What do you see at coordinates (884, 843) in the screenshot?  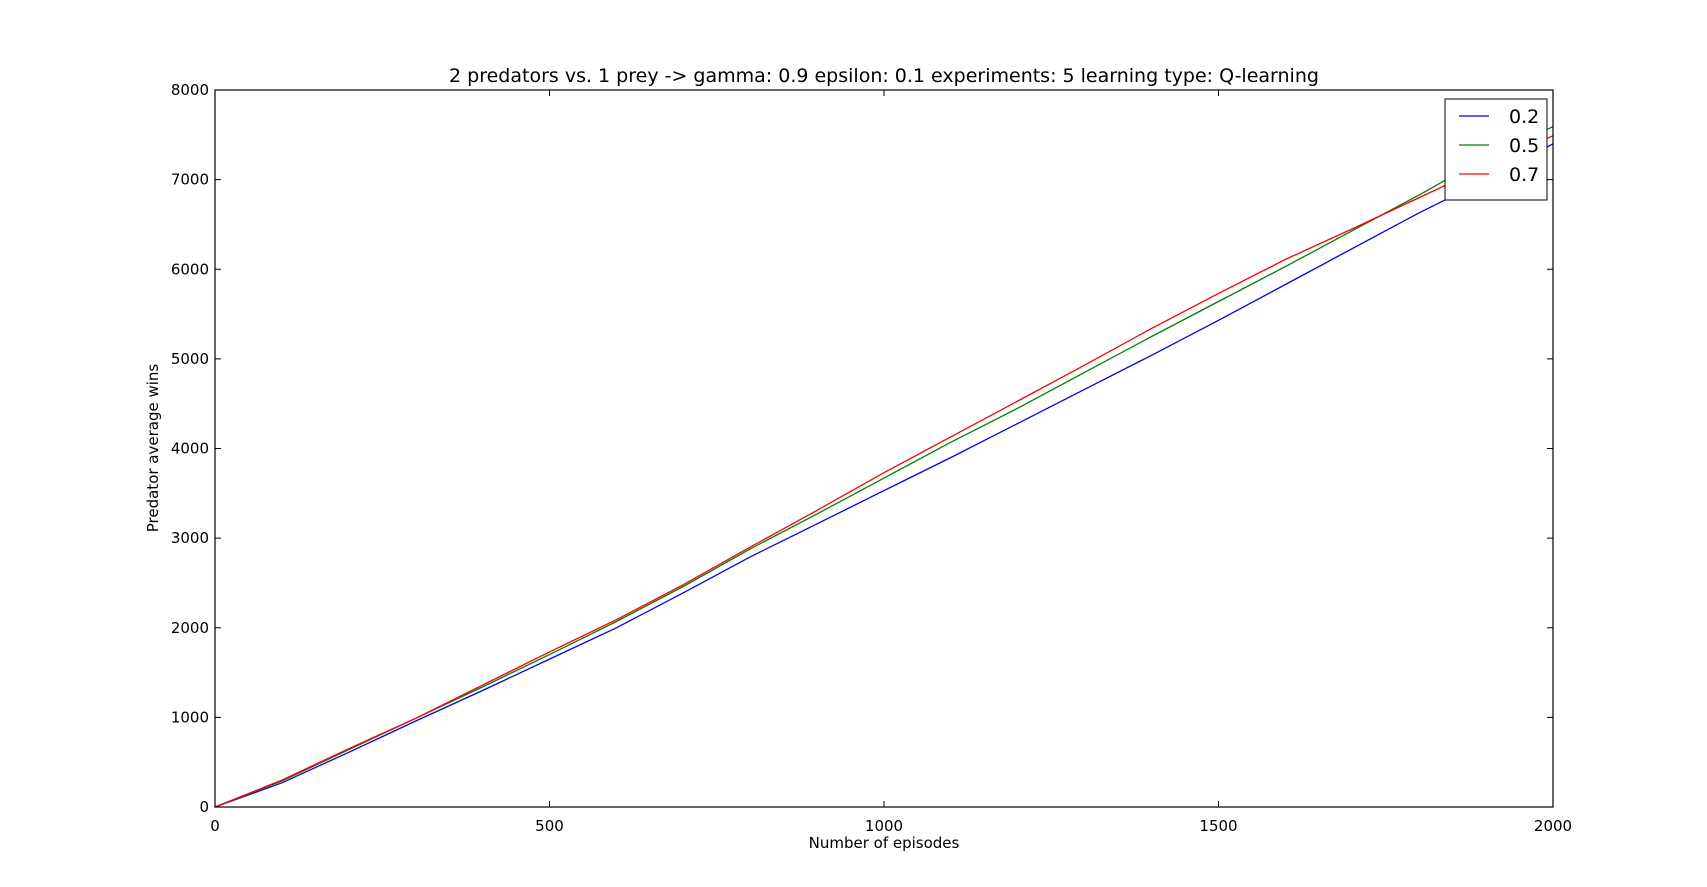 I see `x-axis-label: Number of episodes` at bounding box center [884, 843].